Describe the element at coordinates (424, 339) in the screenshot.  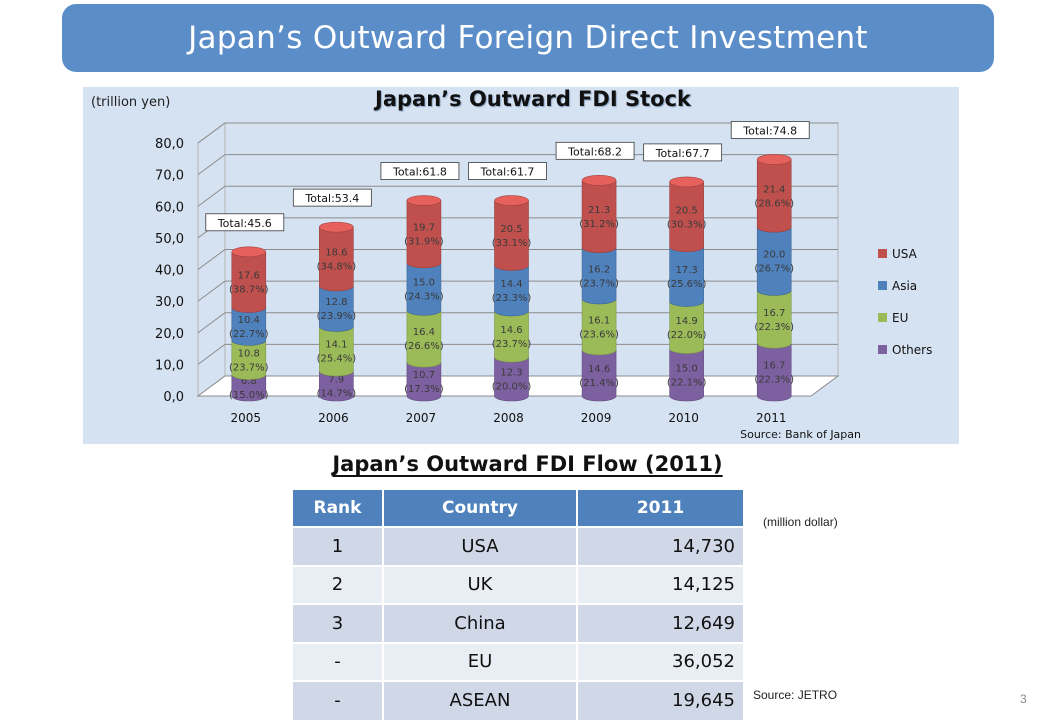
I see `bar-segment-eu-2007` at that location.